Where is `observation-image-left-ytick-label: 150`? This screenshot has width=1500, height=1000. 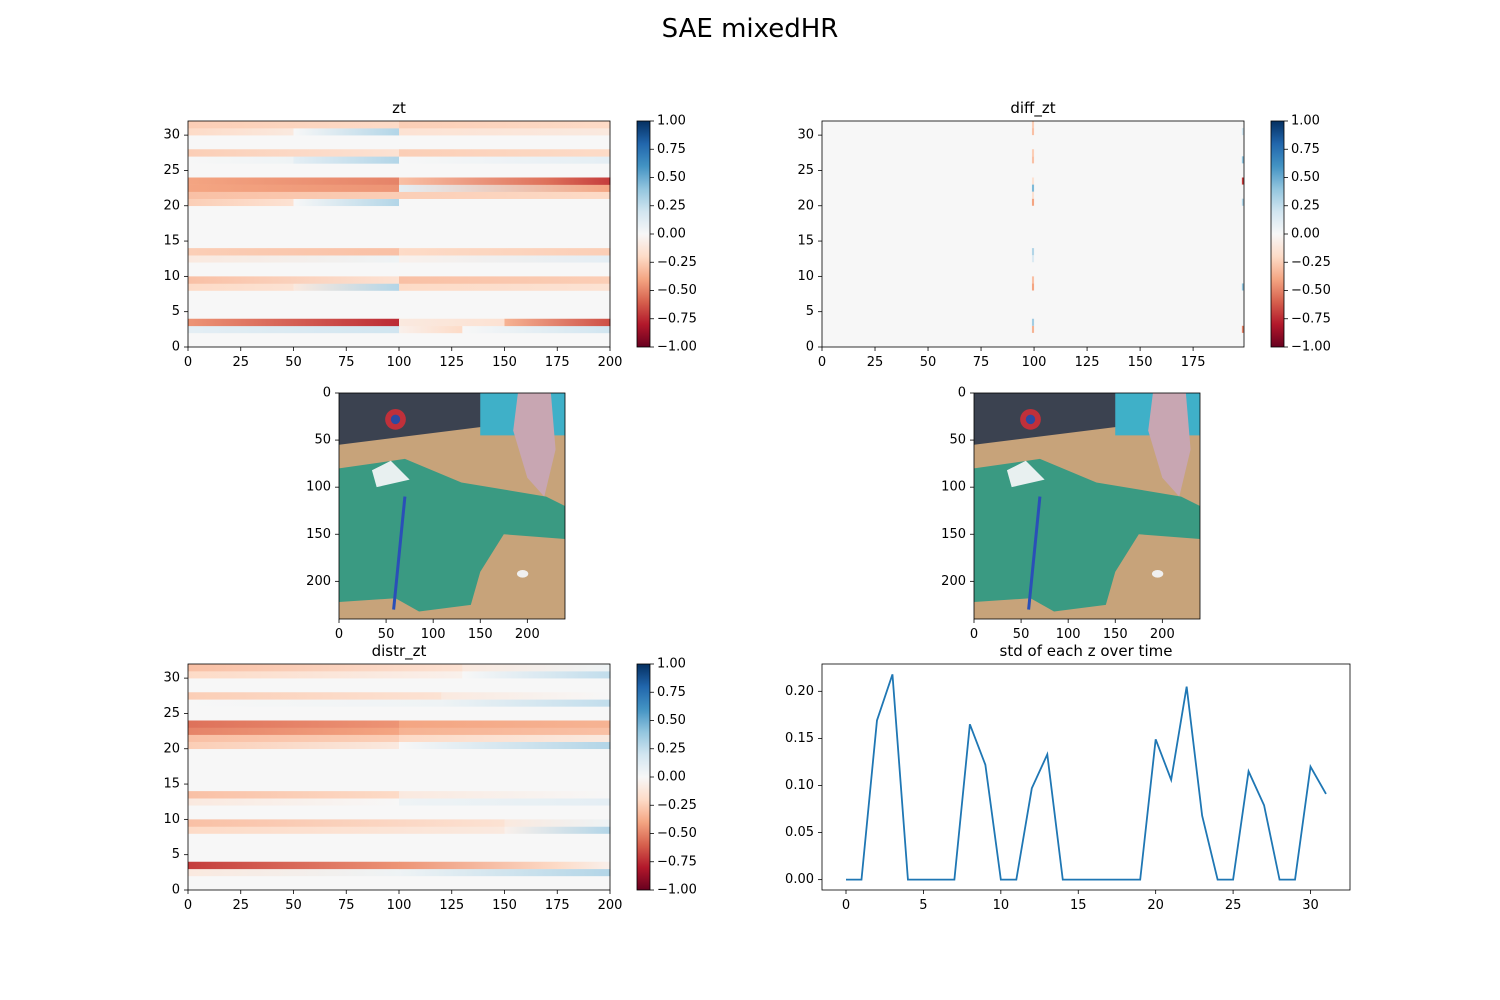
observation-image-left-ytick-label: 150 is located at coordinates (318, 534).